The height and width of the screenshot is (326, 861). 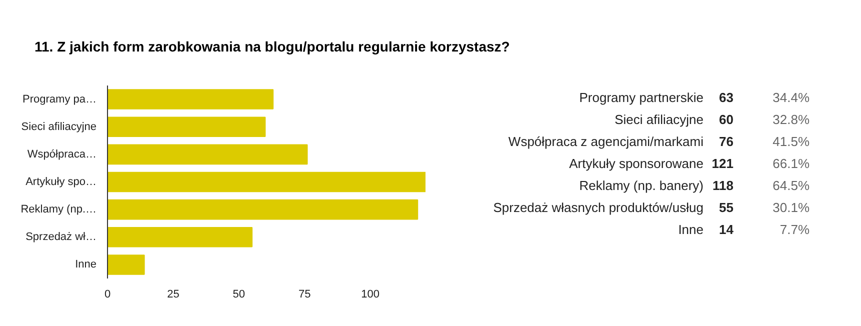 What do you see at coordinates (723, 185) in the screenshot?
I see `data-label: 118` at bounding box center [723, 185].